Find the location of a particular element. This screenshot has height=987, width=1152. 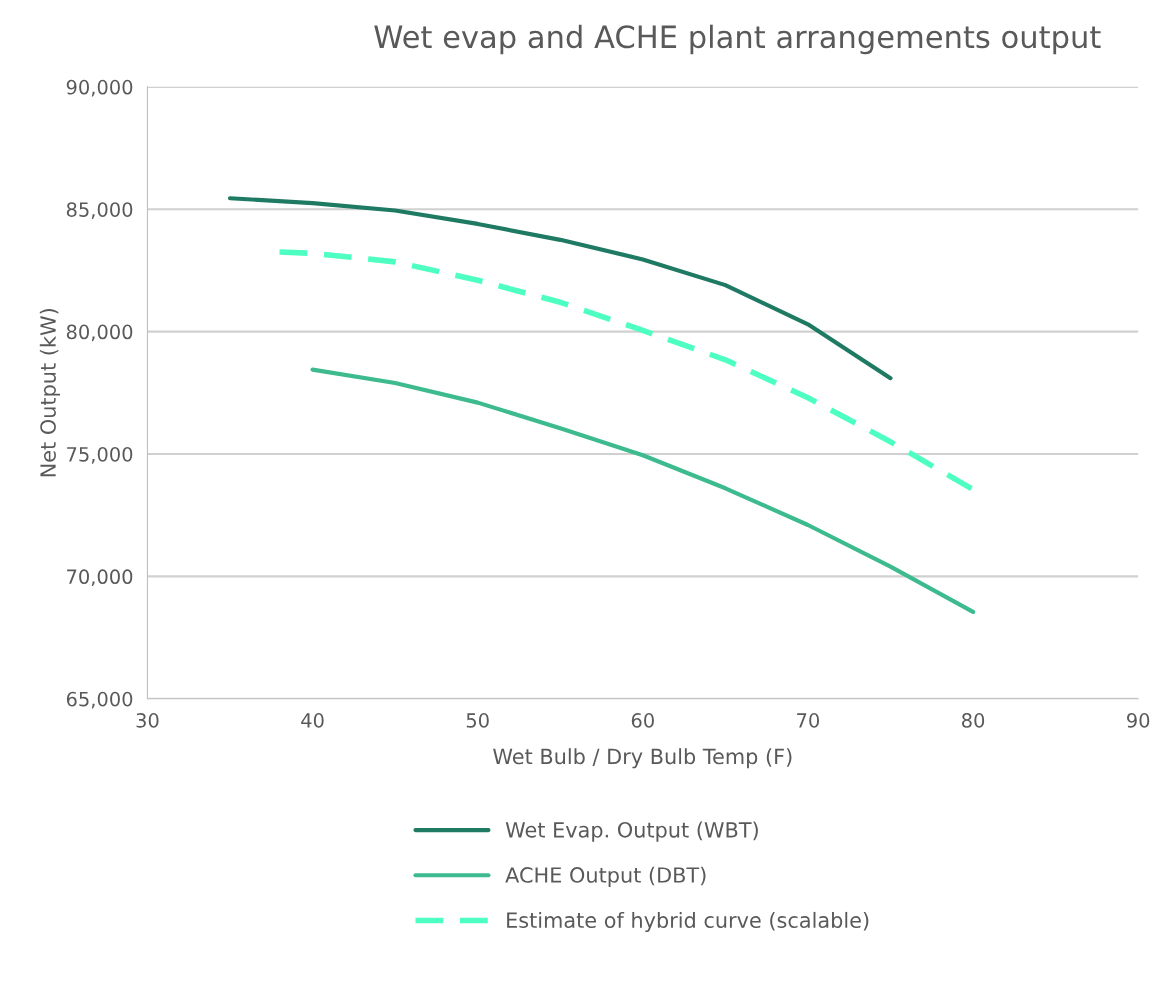

y-tick-label: 65,000 is located at coordinates (99, 700).